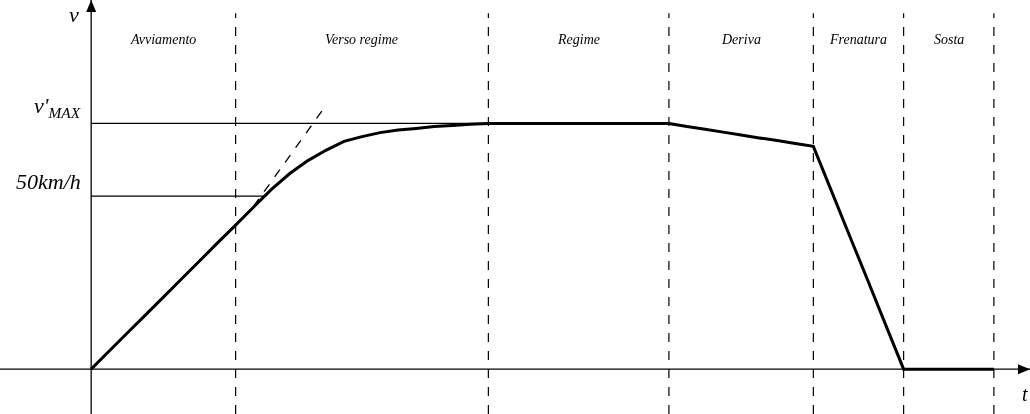 The width and height of the screenshot is (1030, 414). Describe the element at coordinates (1025, 394) in the screenshot. I see `x-axis-title: t` at that location.